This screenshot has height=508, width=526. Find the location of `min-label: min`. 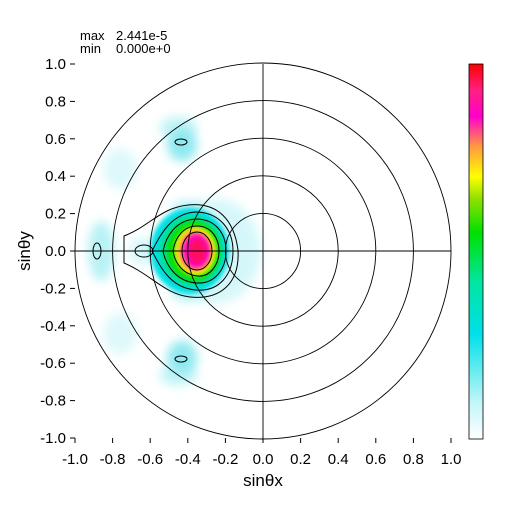

min-label: min is located at coordinates (90, 48).